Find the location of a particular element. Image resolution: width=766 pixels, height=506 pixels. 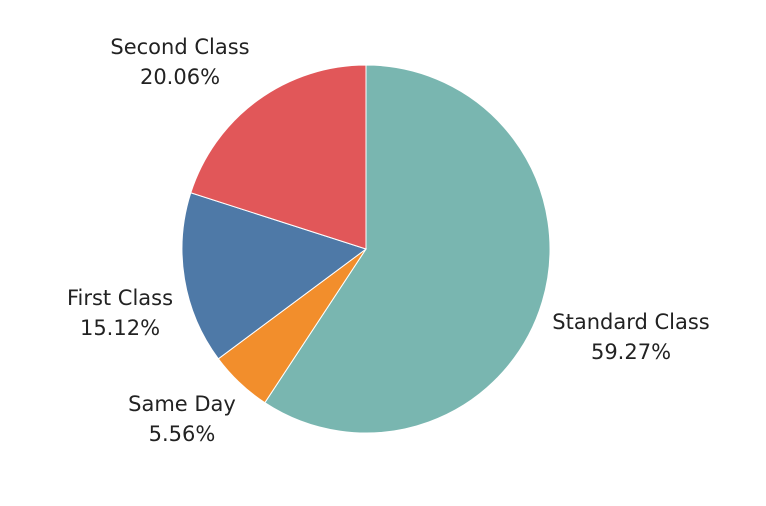

label-same-day-name: Same Day is located at coordinates (182, 404).